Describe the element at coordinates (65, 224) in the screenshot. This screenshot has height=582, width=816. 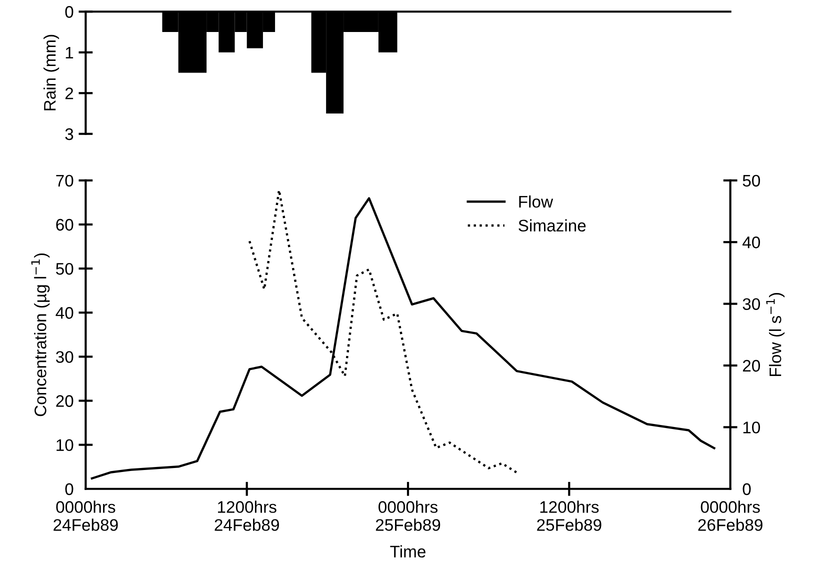
I see `y-tick-label: 60` at that location.